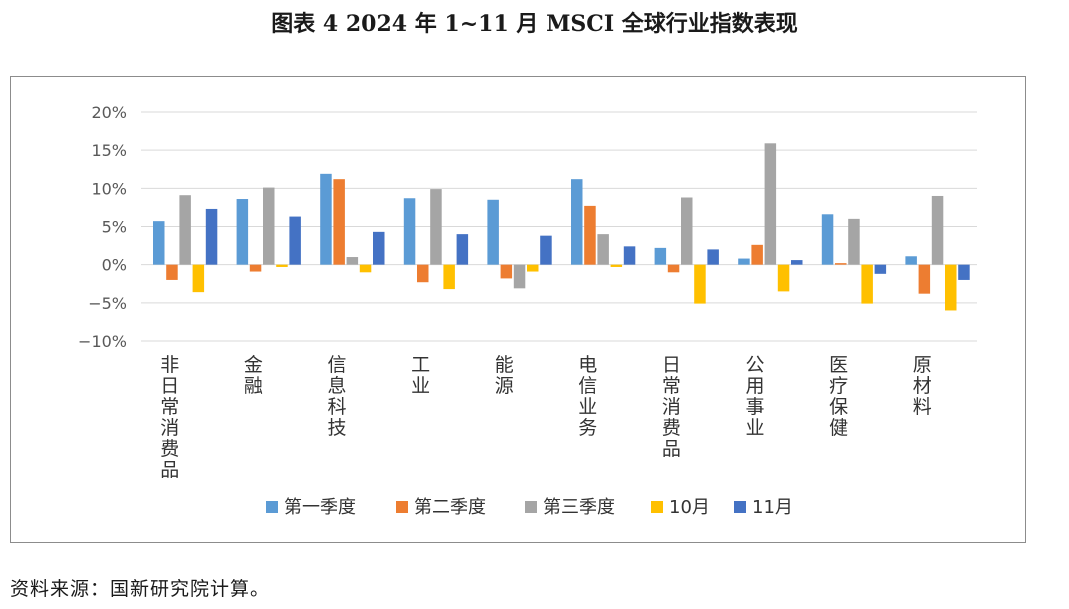 The height and width of the screenshot is (609, 1069). I want to click on x-category-label: 金融, so click(253, 375).